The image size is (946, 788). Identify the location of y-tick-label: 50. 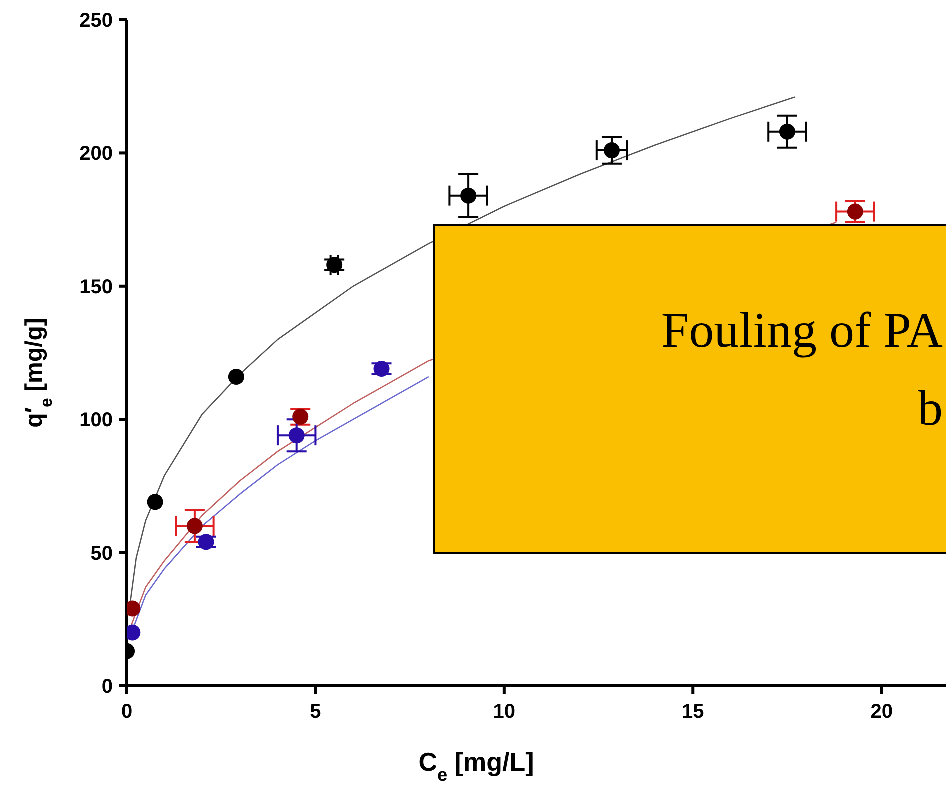
(101, 553).